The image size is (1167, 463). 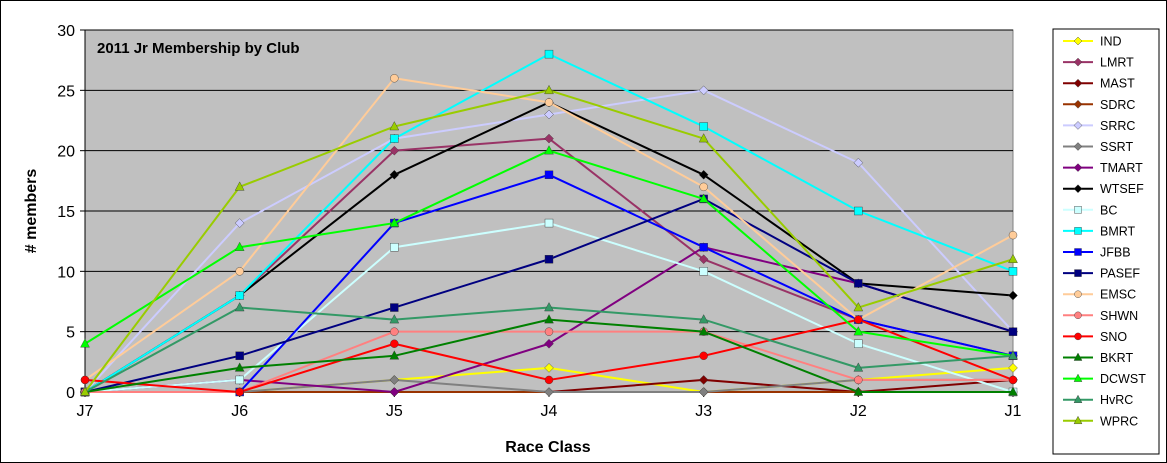 I want to click on legend-label: SSRT, so click(x=1116, y=147).